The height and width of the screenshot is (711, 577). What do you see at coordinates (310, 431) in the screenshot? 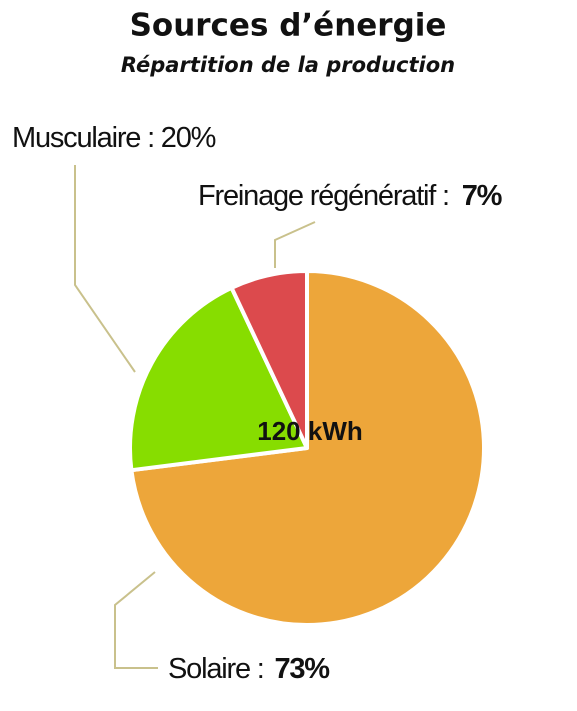
I see `center-label: 120 kWh` at bounding box center [310, 431].